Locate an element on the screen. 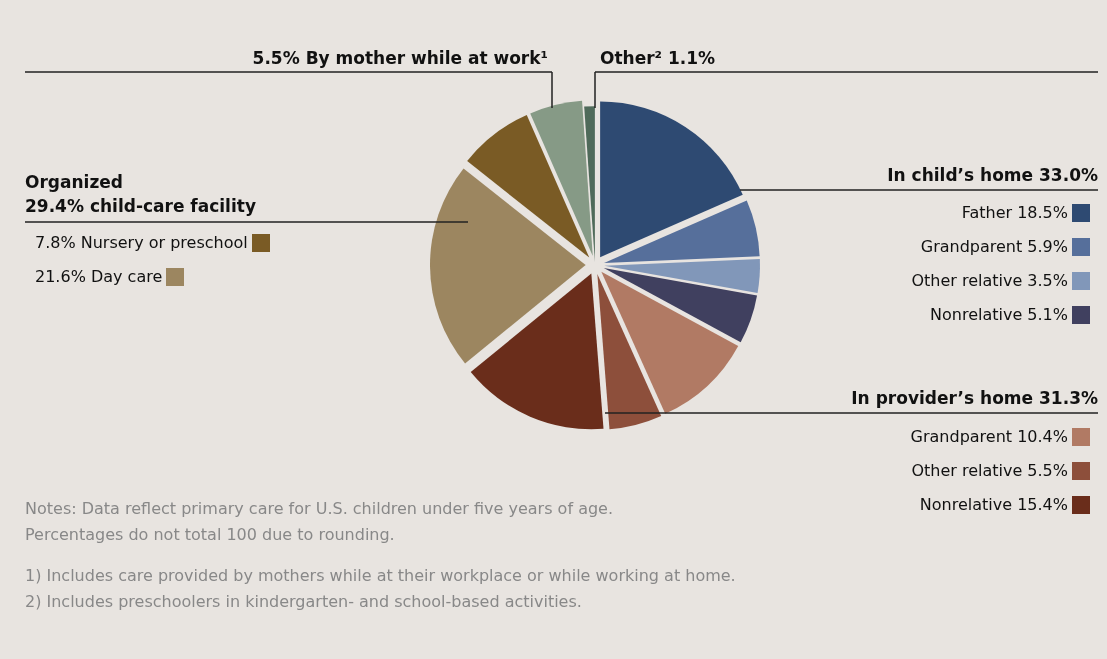  text: 1) Includes care provided by mothers while at their workplace or while working at home. 2) Includes preschoolers in kindergarten- and school-based activities. is located at coordinates (380, 589).